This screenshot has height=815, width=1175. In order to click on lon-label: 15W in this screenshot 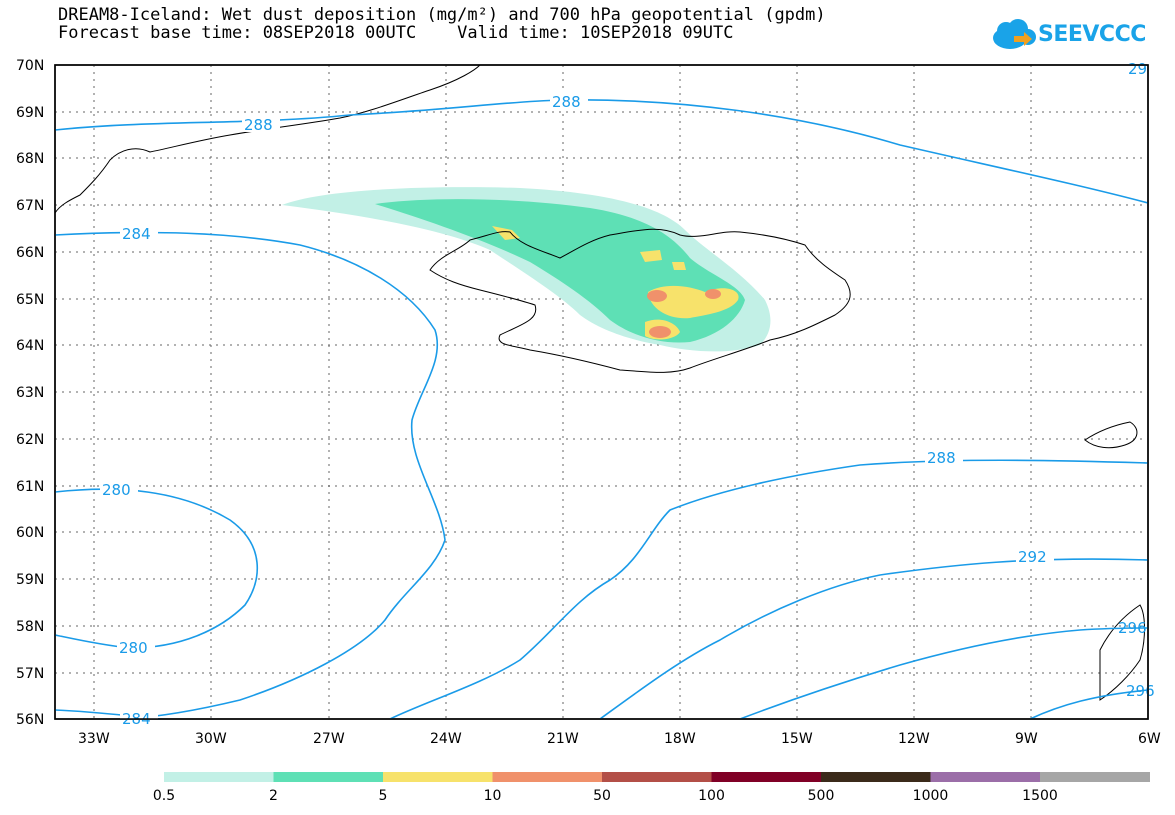, I will do `click(797, 739)`.